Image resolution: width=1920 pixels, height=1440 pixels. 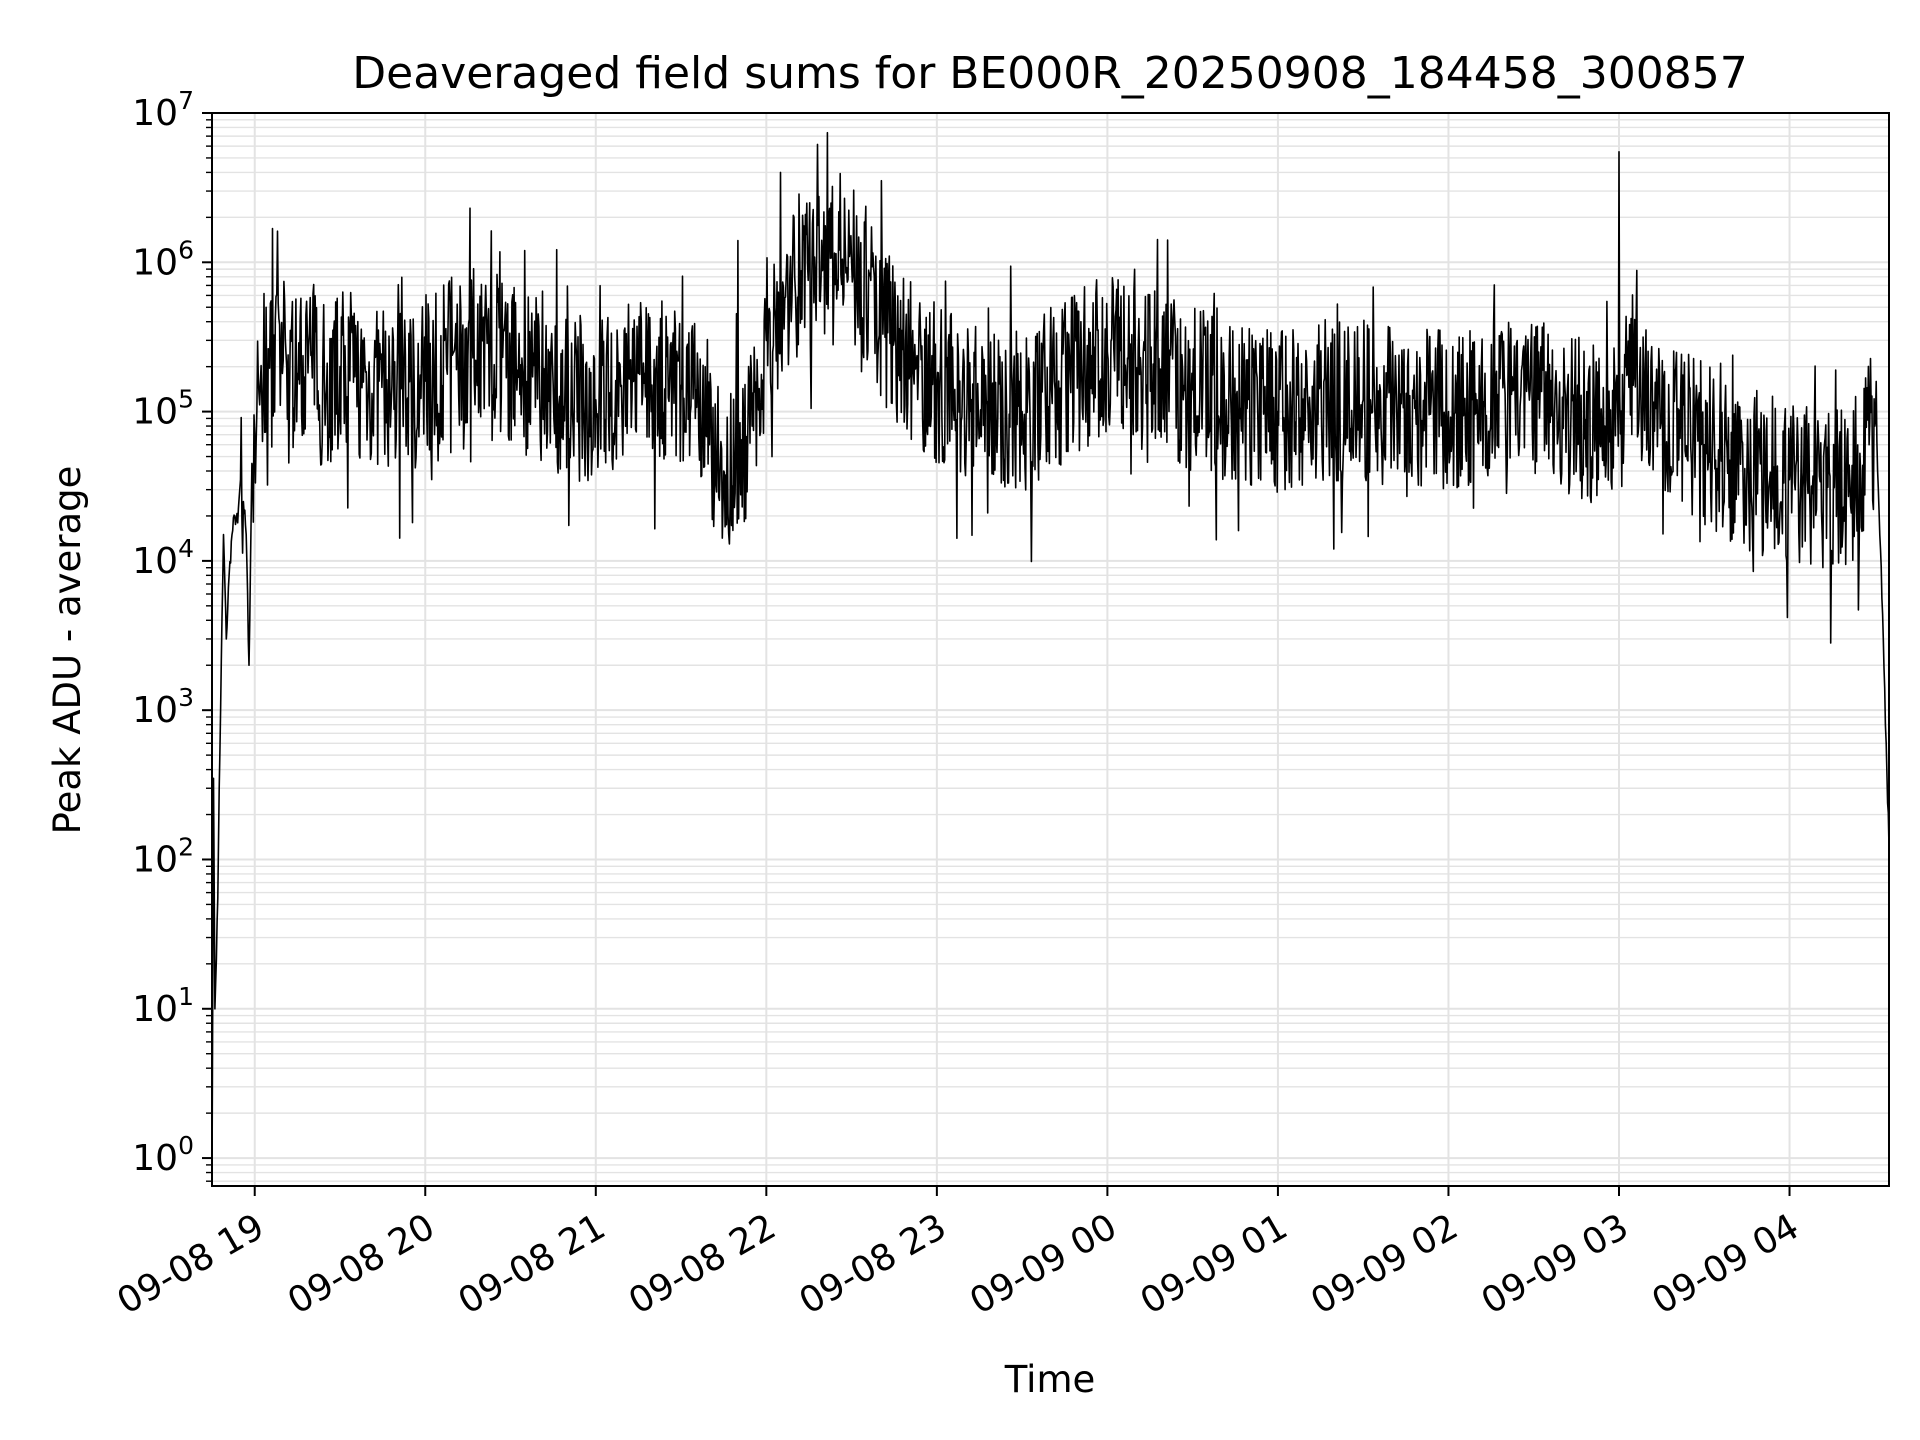 I want to click on y-tick-label: 10⁴, so click(x=163, y=558).